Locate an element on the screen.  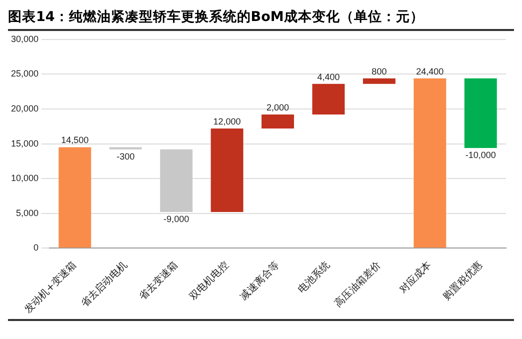
chart-title: 图表14：纯燃油紧凑型轿车更换系统的BoM成本变化（单位：元） is located at coordinates (261, 19).